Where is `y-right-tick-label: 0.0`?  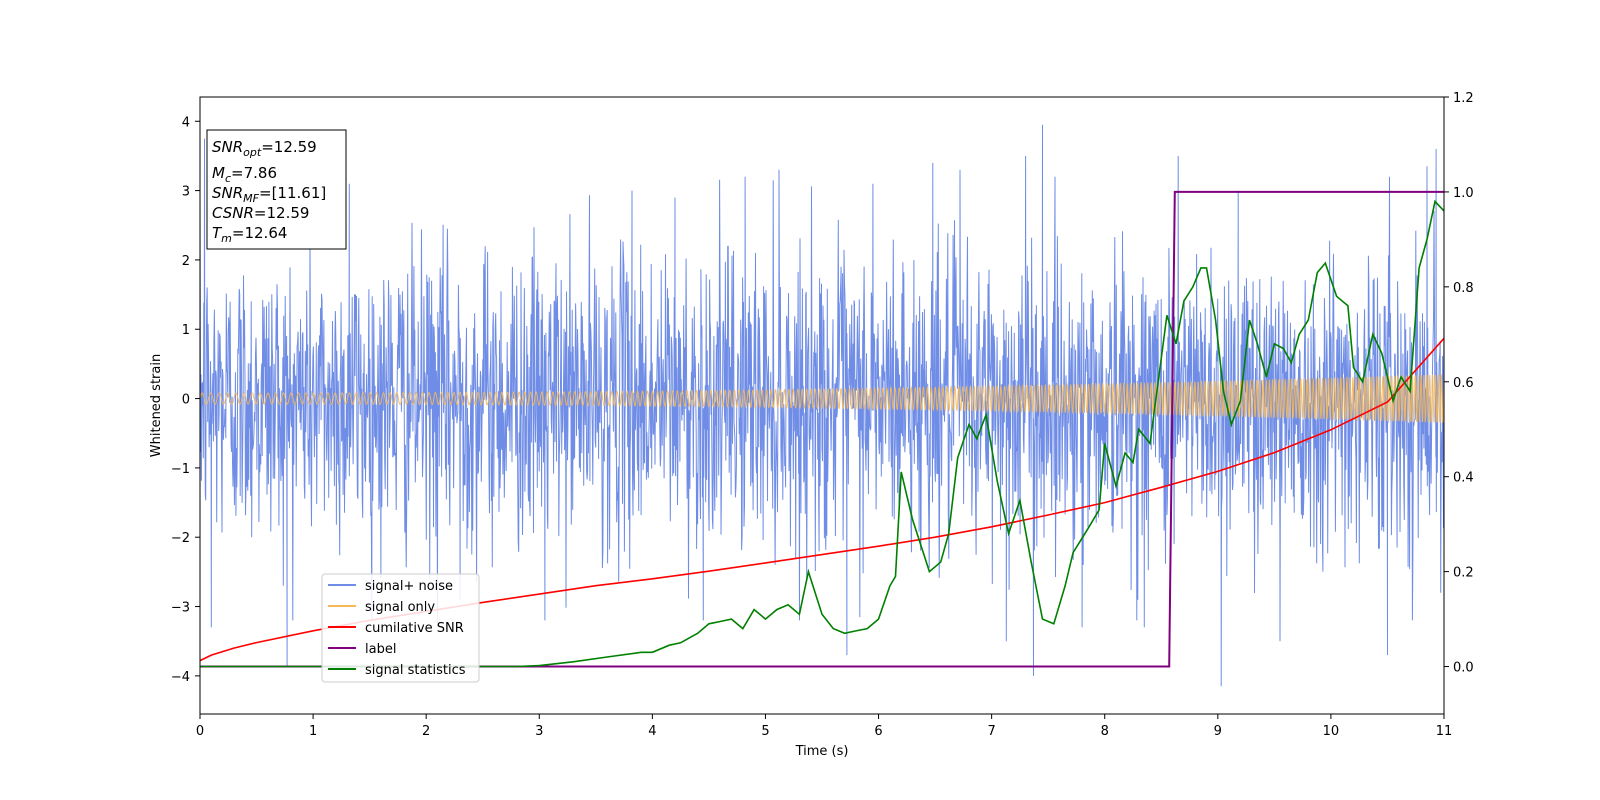 y-right-tick-label: 0.0 is located at coordinates (1463, 668).